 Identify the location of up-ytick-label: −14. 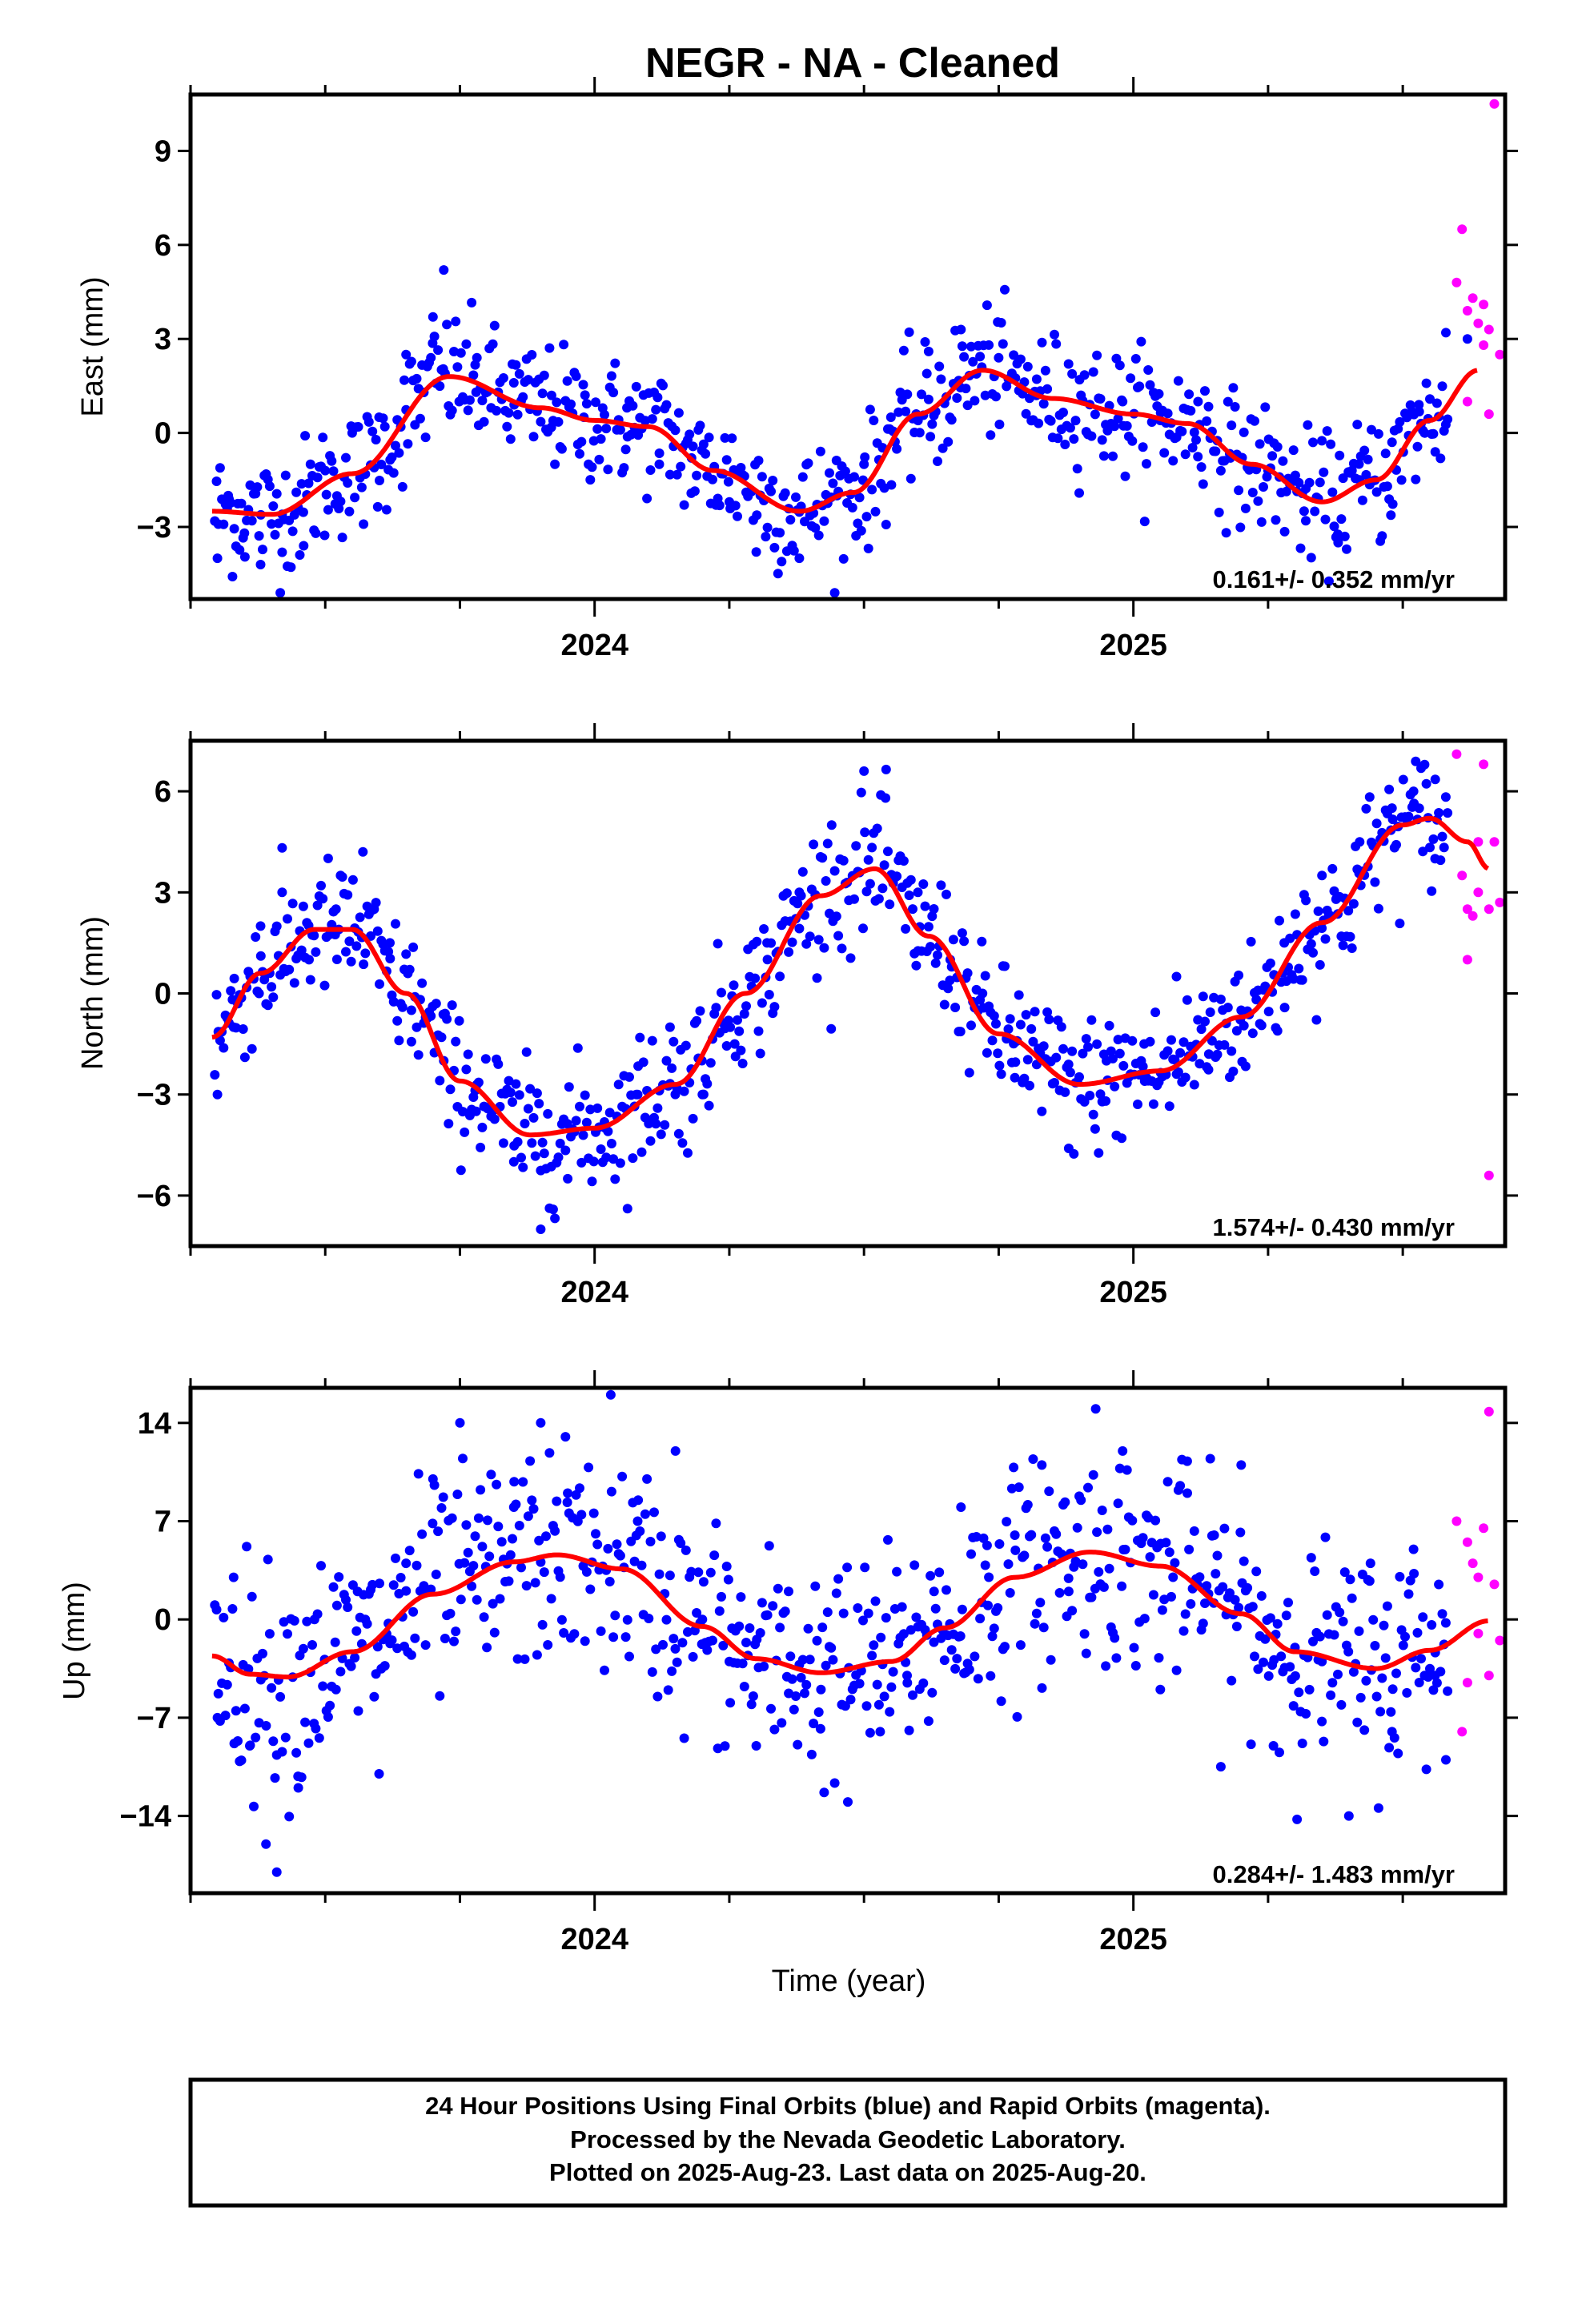
(145, 1817).